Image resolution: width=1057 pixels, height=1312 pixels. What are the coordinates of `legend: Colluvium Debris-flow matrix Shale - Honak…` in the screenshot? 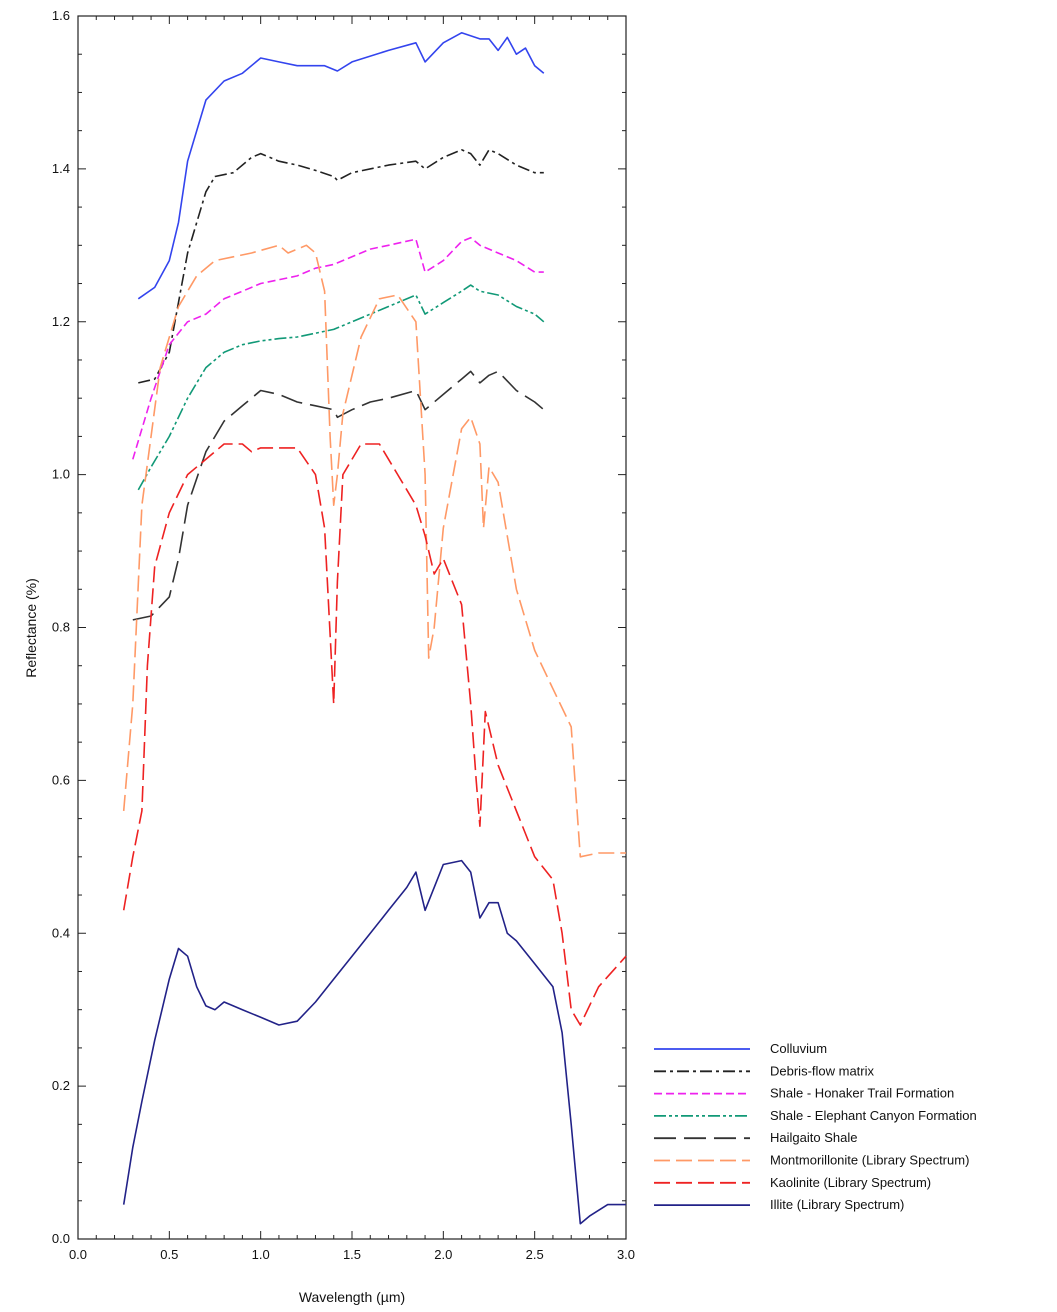 It's located at (815, 1126).